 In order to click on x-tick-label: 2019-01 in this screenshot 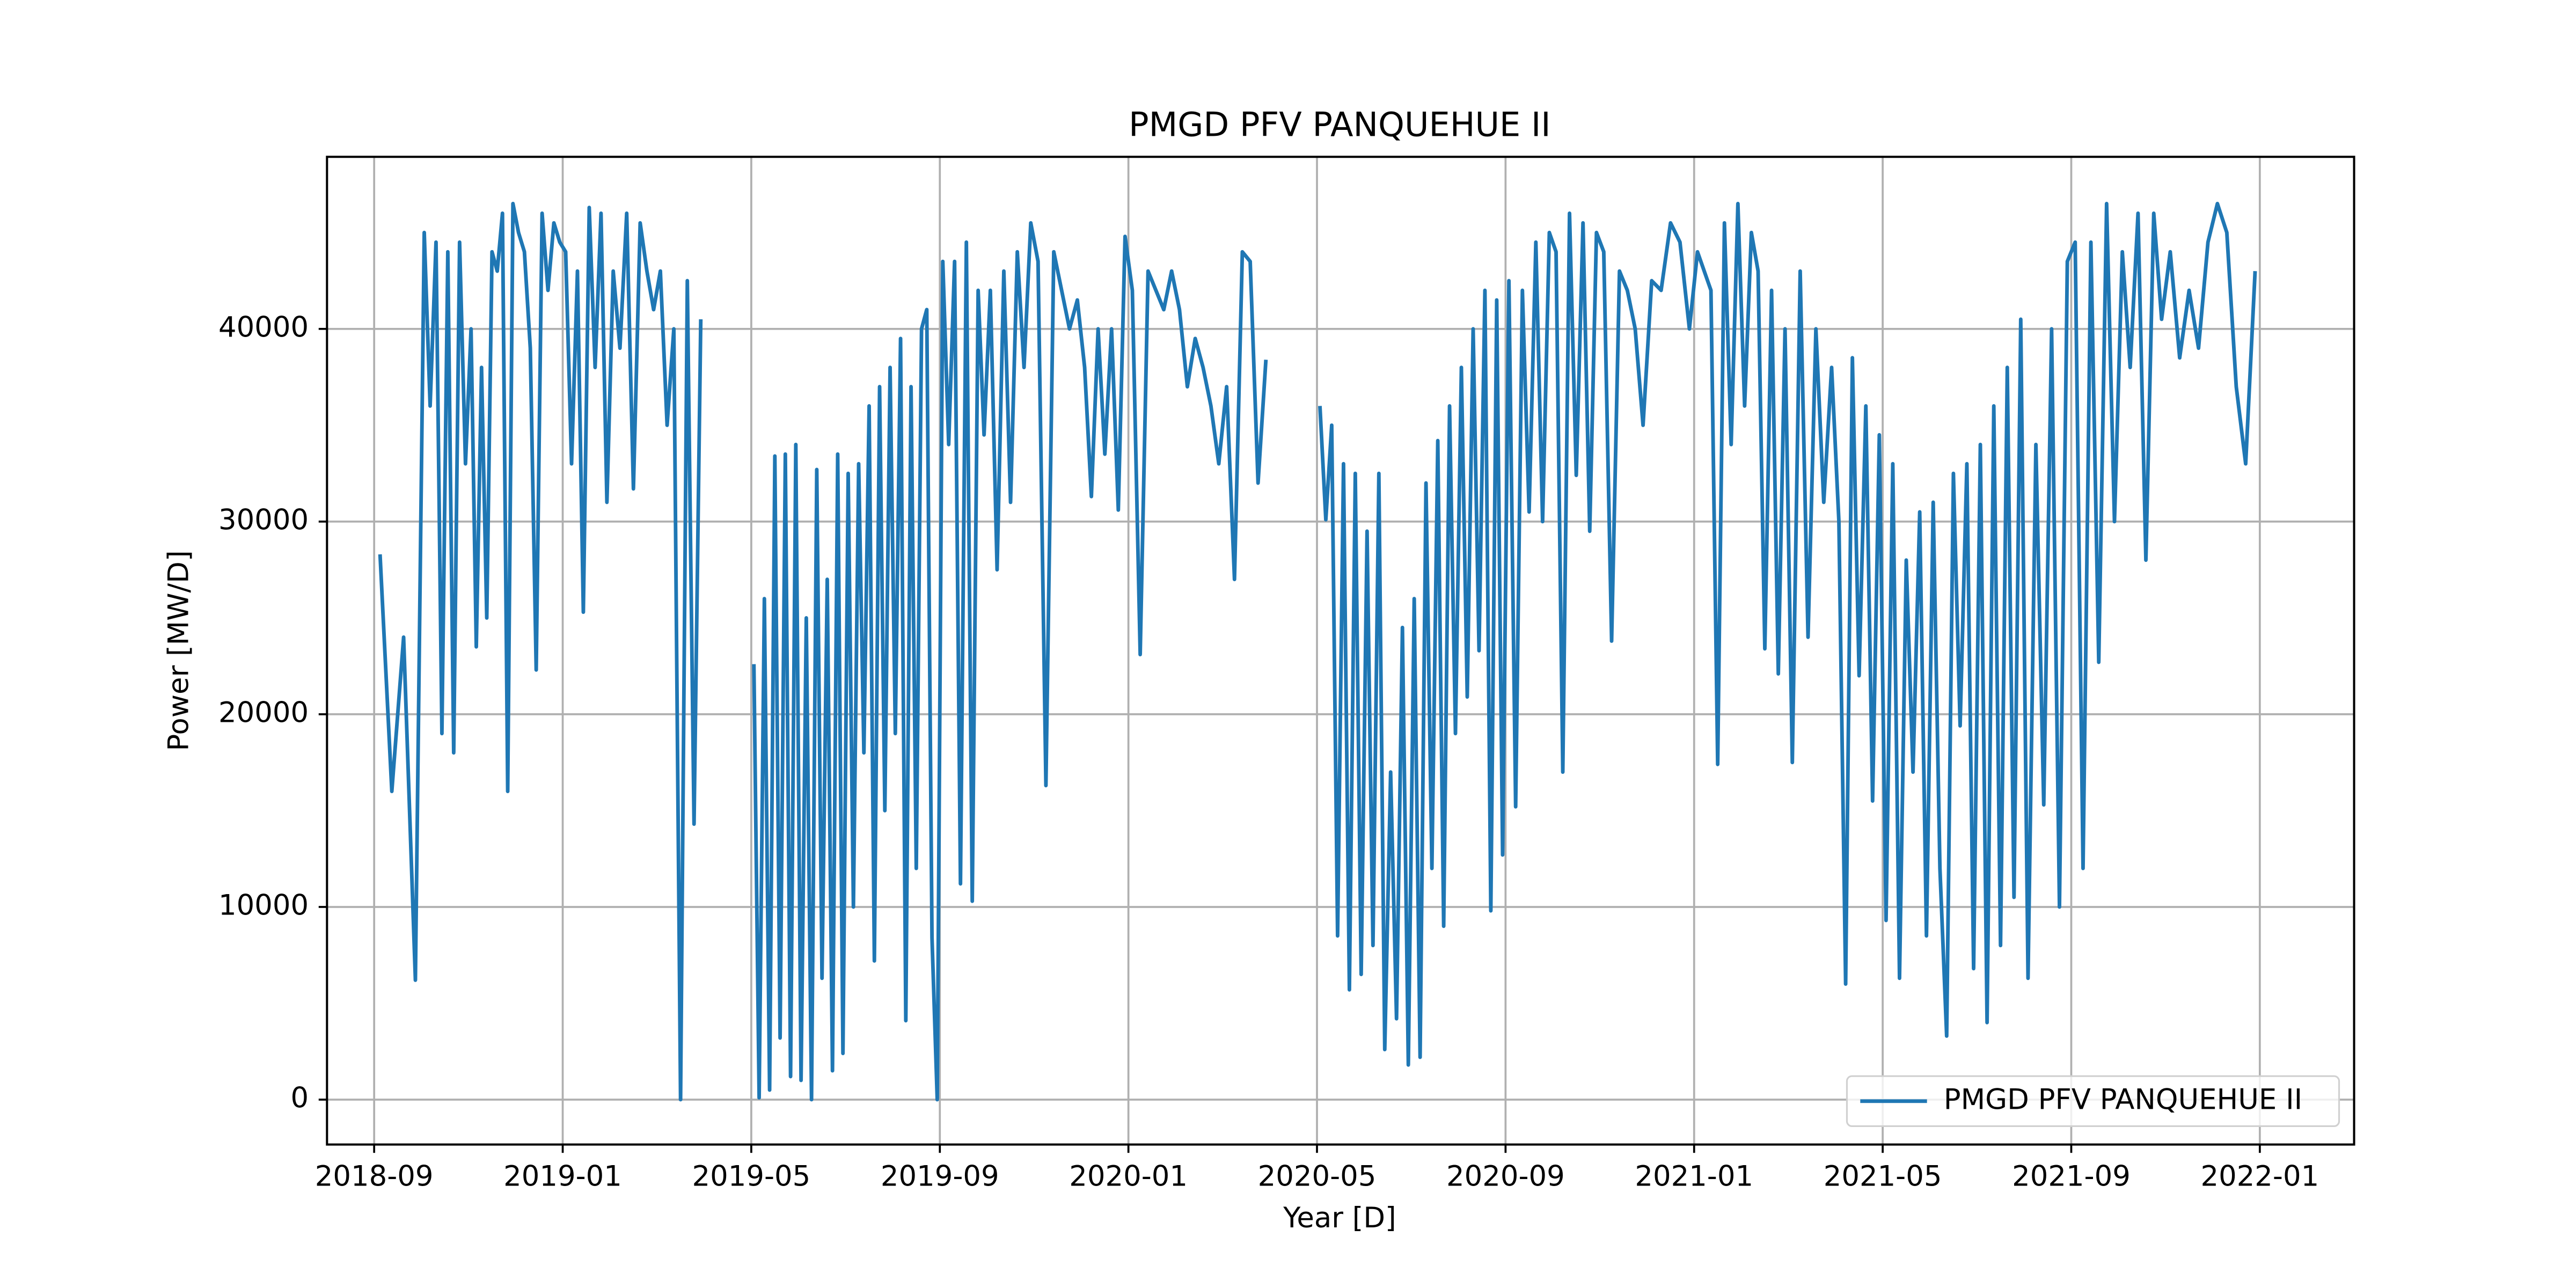, I will do `click(562, 1176)`.